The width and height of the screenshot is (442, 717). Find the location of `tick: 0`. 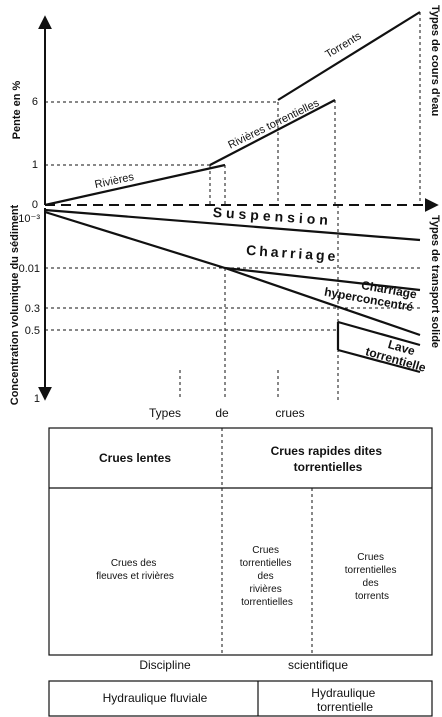

tick: 0 is located at coordinates (35, 205).